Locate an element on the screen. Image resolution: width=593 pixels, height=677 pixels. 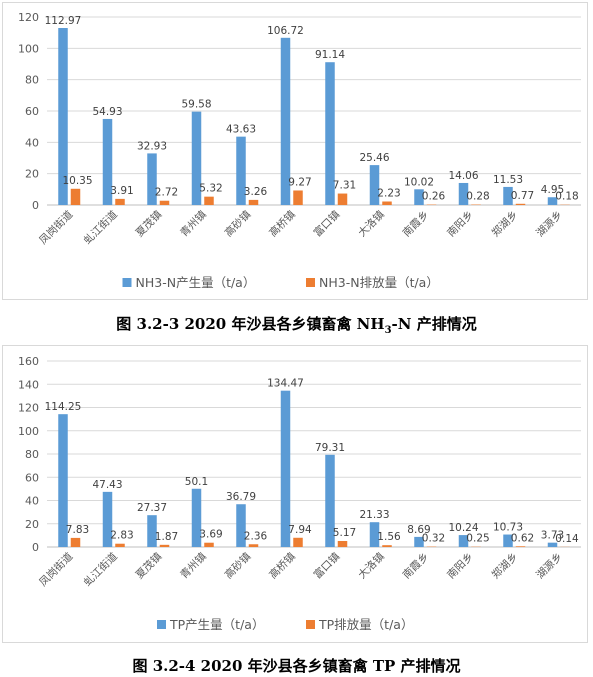
data-label-emitted: 0.26 is located at coordinates (434, 197).